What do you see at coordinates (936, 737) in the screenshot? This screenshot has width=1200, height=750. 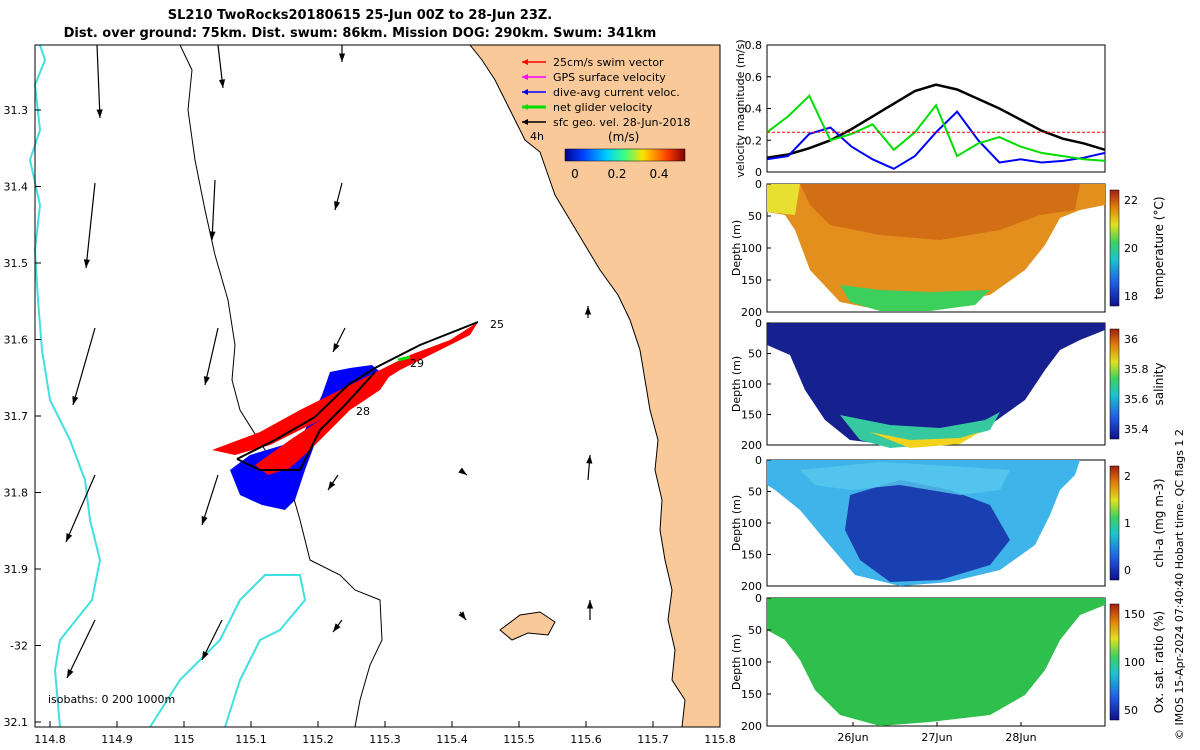 I see `date-tick-label: 27Jun` at bounding box center [936, 737].